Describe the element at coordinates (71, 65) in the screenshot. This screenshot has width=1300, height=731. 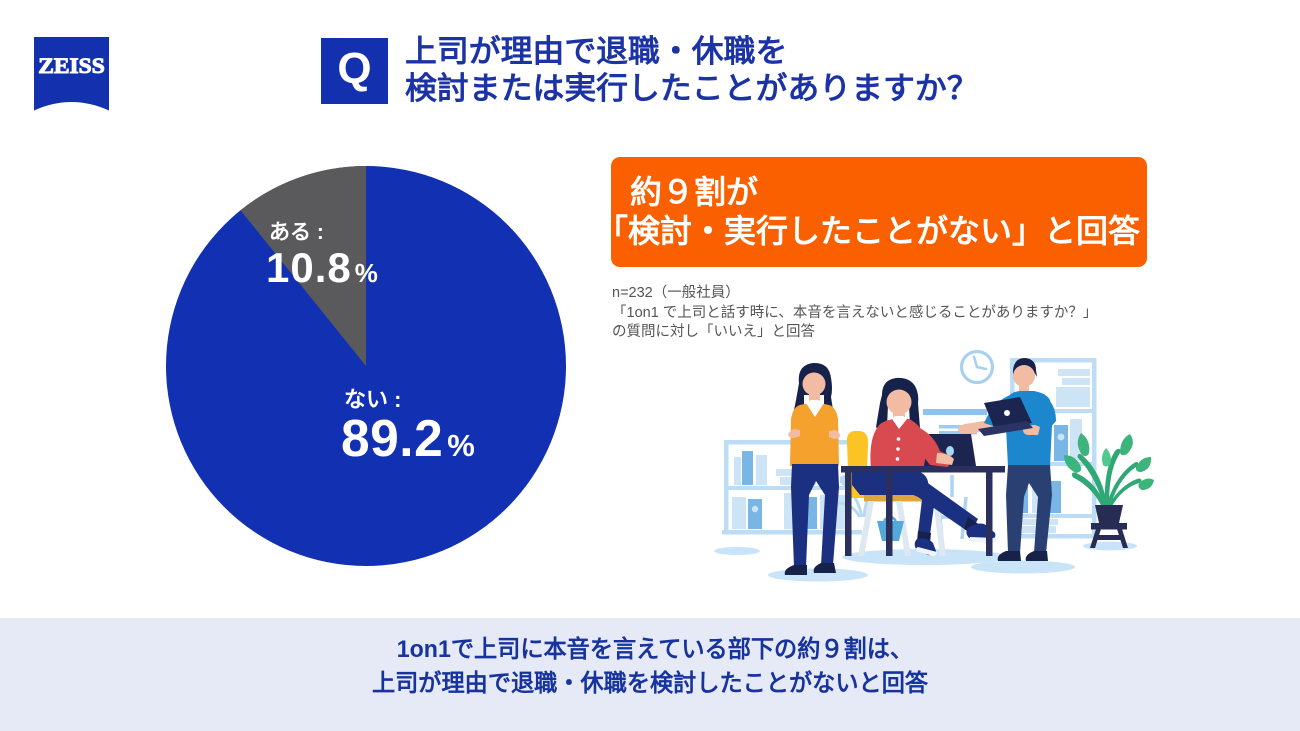
I see `svg-text: ZEISS` at that location.